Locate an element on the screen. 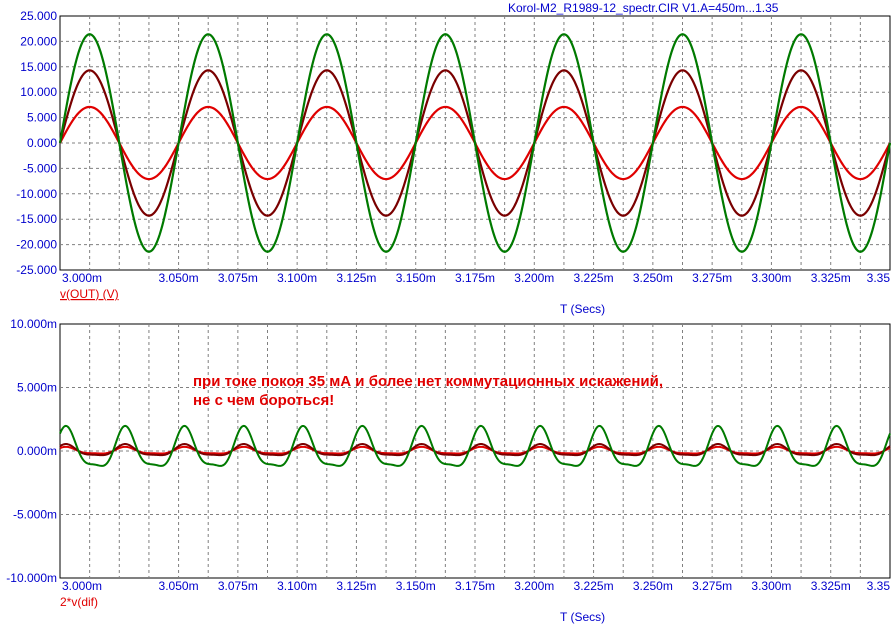 The image size is (891, 627). top-x-tick-label: 3.225m is located at coordinates (594, 278).